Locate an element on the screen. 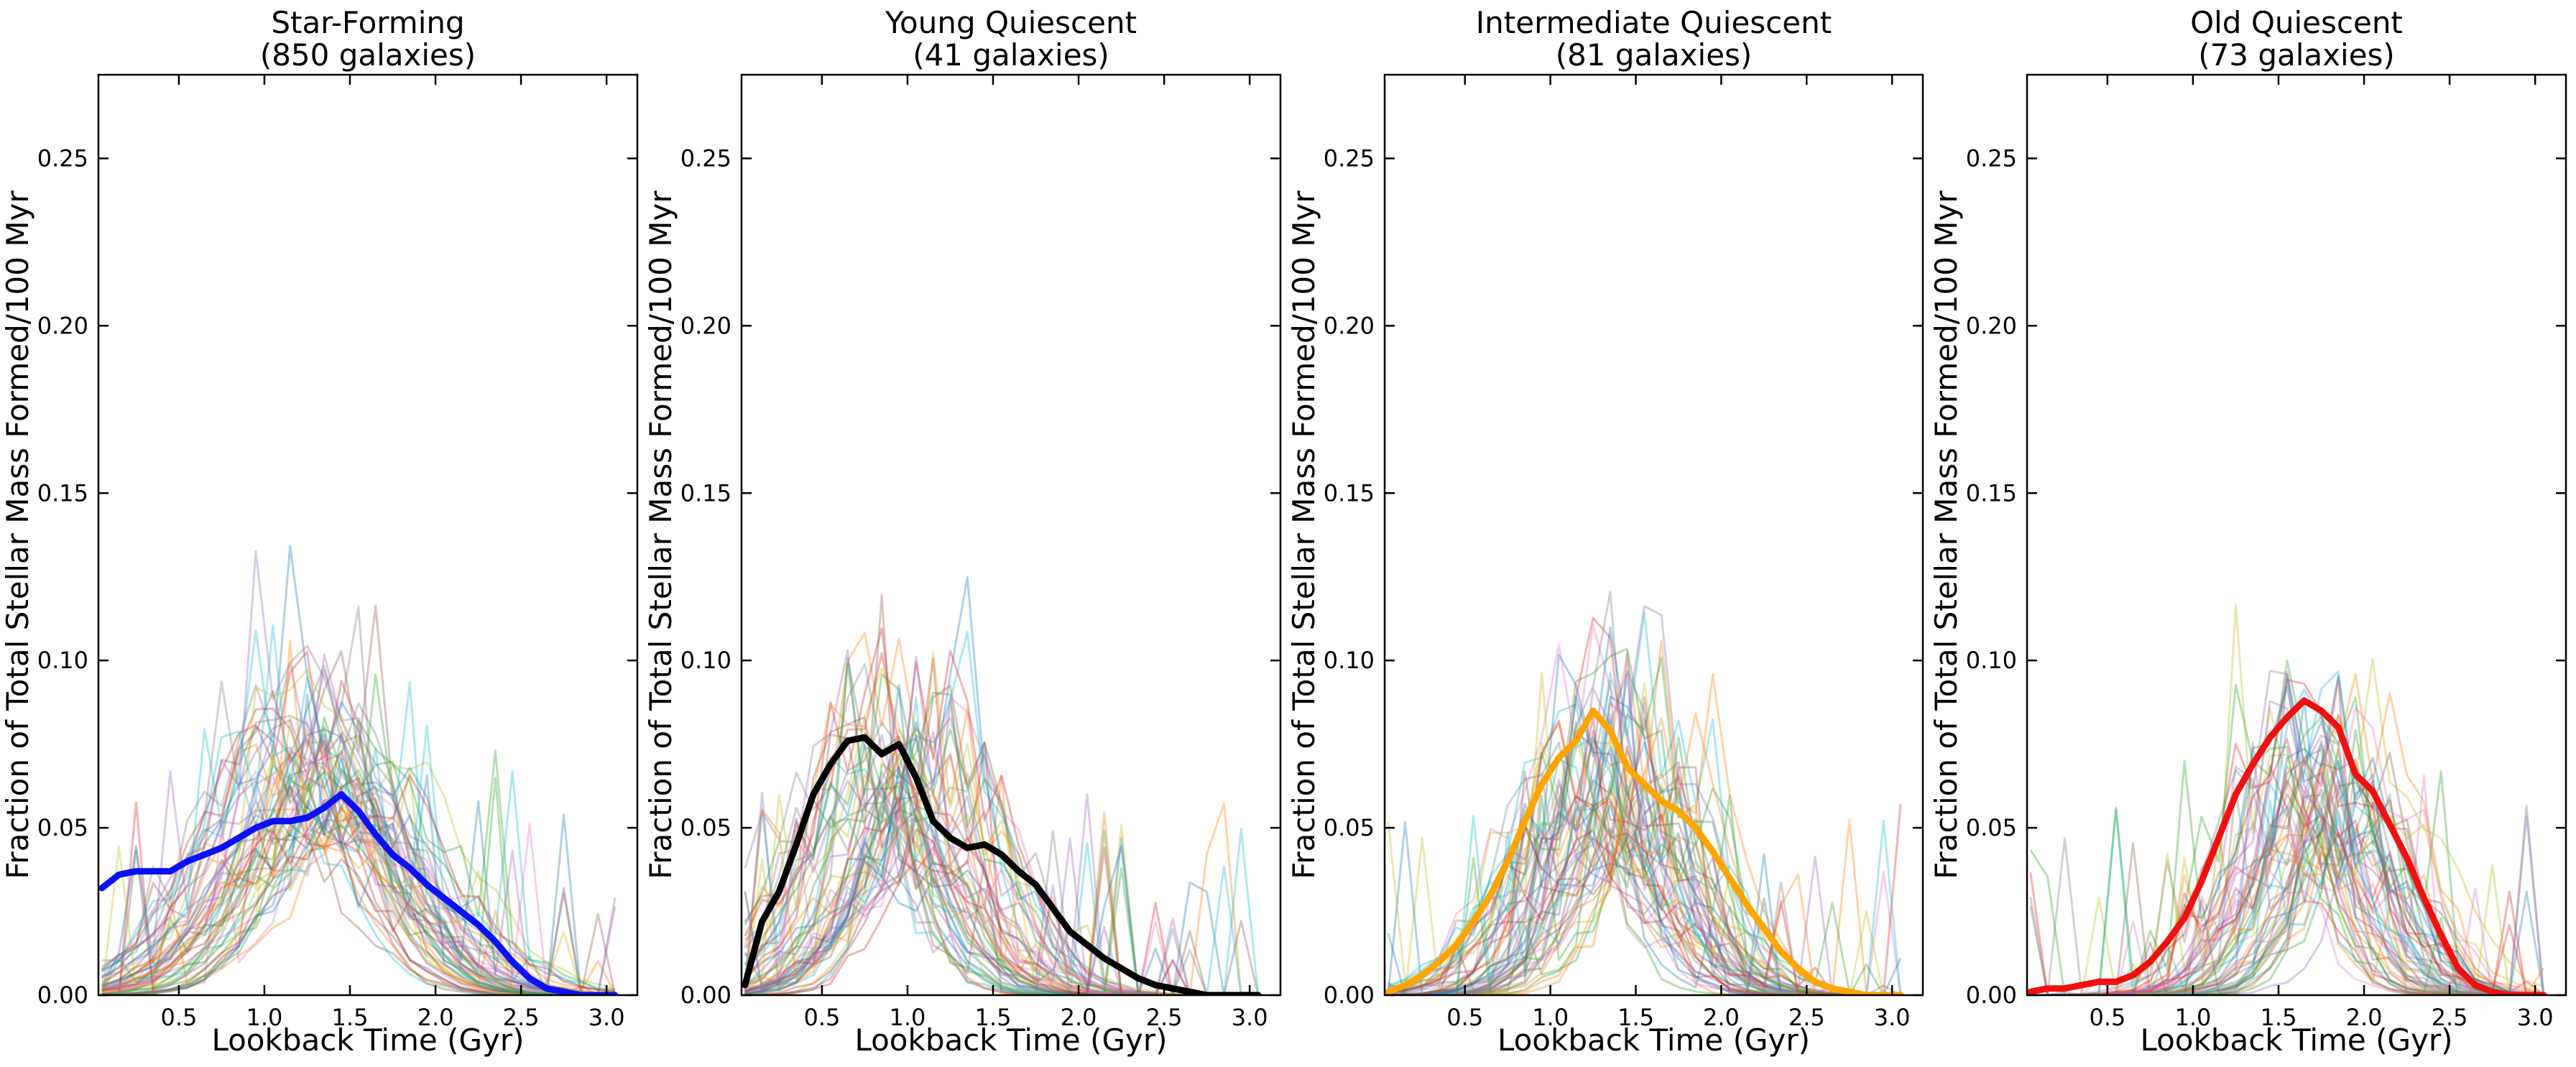 The width and height of the screenshot is (2576, 1067). x-tick-label: 0.5 is located at coordinates (178, 1017).